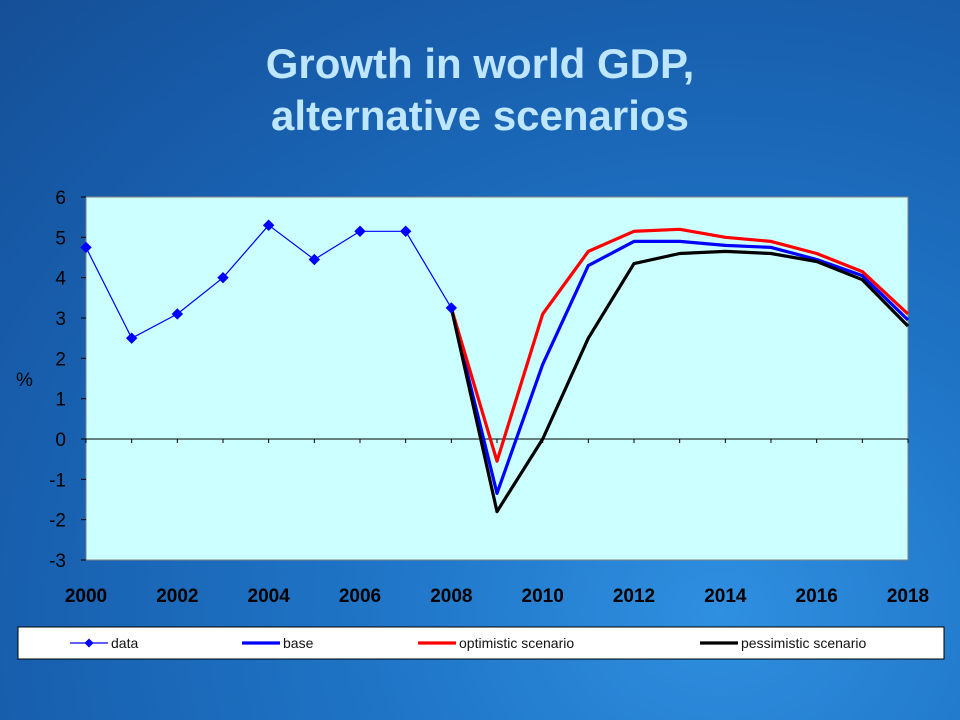  I want to click on legend-label-pessimistic-scenario: pessimistic scenario, so click(803, 643).